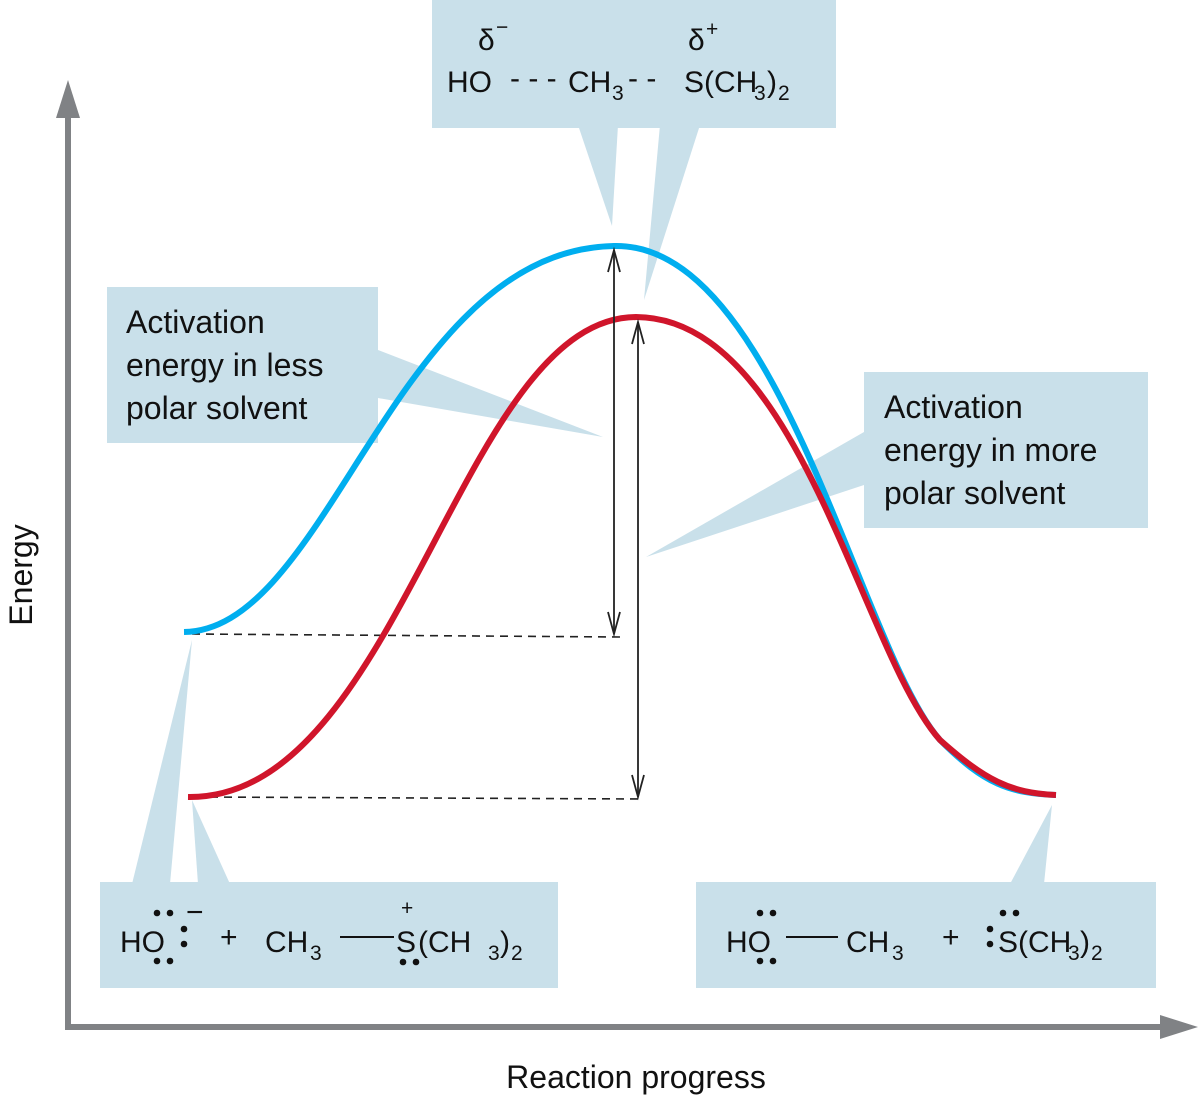 The height and width of the screenshot is (1096, 1200). What do you see at coordinates (638, 787) in the screenshot?
I see `more-polar-arrowhead-bottom` at bounding box center [638, 787].